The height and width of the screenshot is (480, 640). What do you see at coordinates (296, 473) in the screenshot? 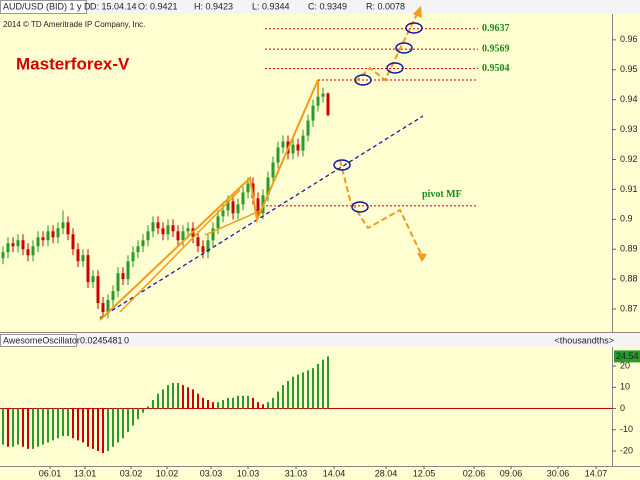
I see `x-tick-label: 31.03` at bounding box center [296, 473].